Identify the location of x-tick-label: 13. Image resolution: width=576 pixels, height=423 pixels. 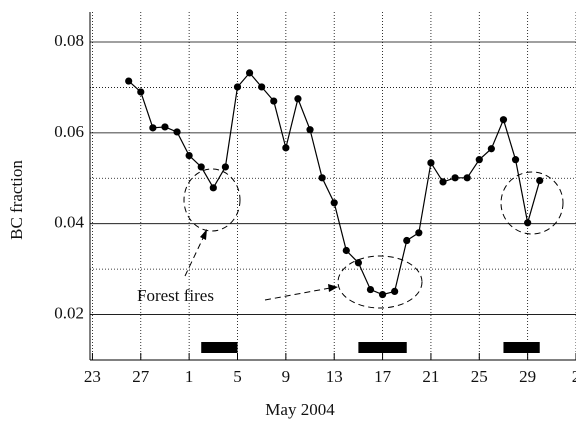
(334, 376).